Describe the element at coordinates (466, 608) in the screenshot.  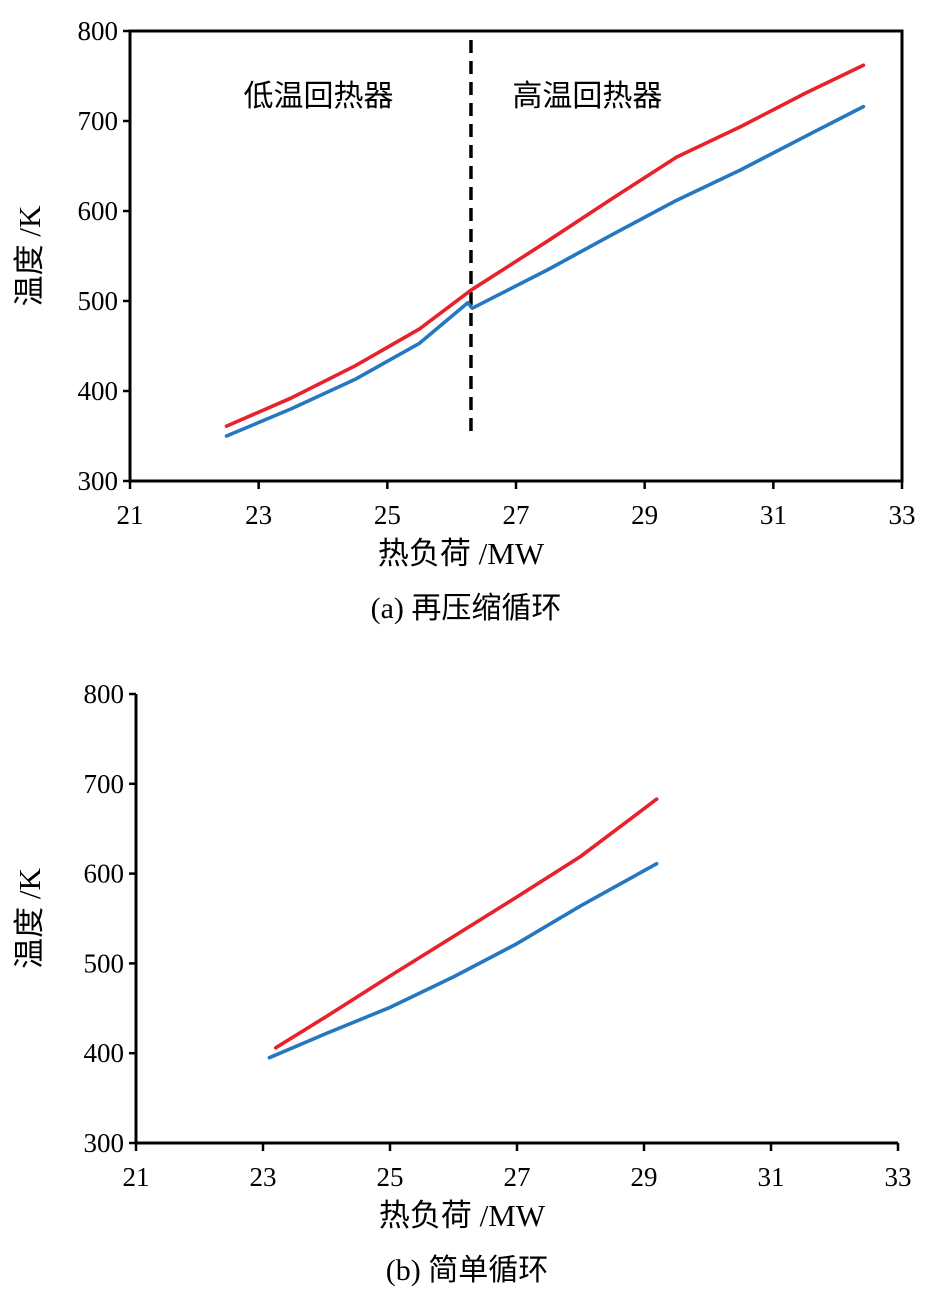
I see `chart-caption: (a) 再压缩循环` at that location.